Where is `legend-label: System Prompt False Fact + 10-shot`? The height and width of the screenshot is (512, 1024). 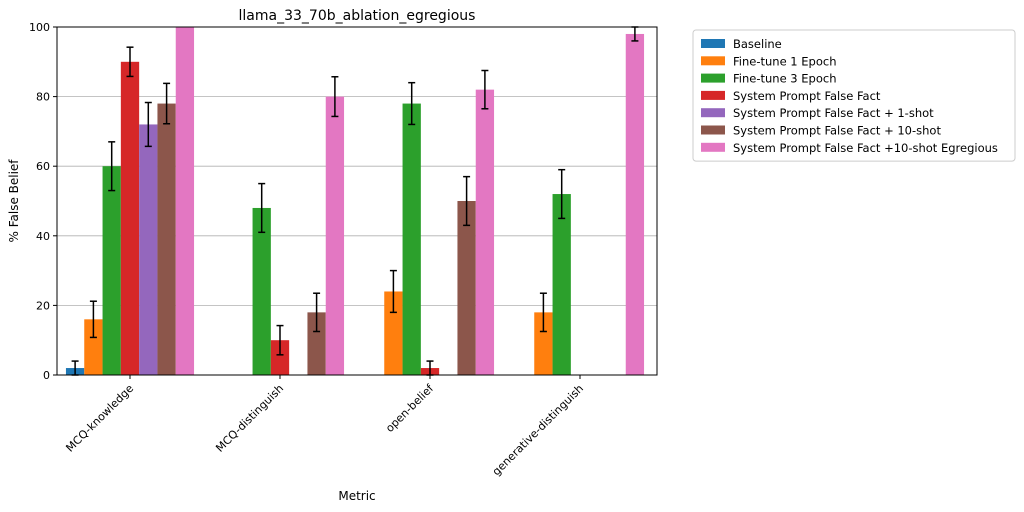 legend-label: System Prompt False Fact + 10-shot is located at coordinates (837, 131).